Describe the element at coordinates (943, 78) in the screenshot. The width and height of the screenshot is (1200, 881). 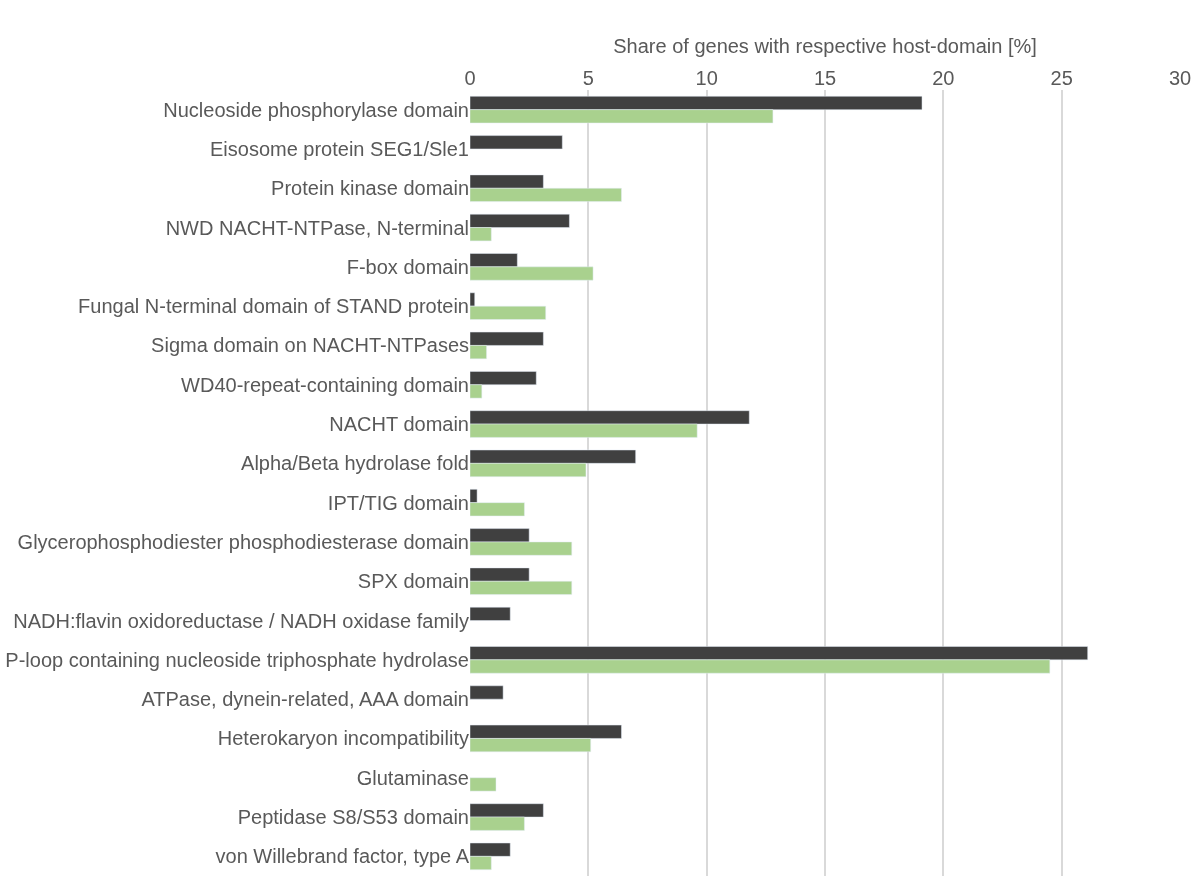
I see `x-tick-label: 20` at that location.